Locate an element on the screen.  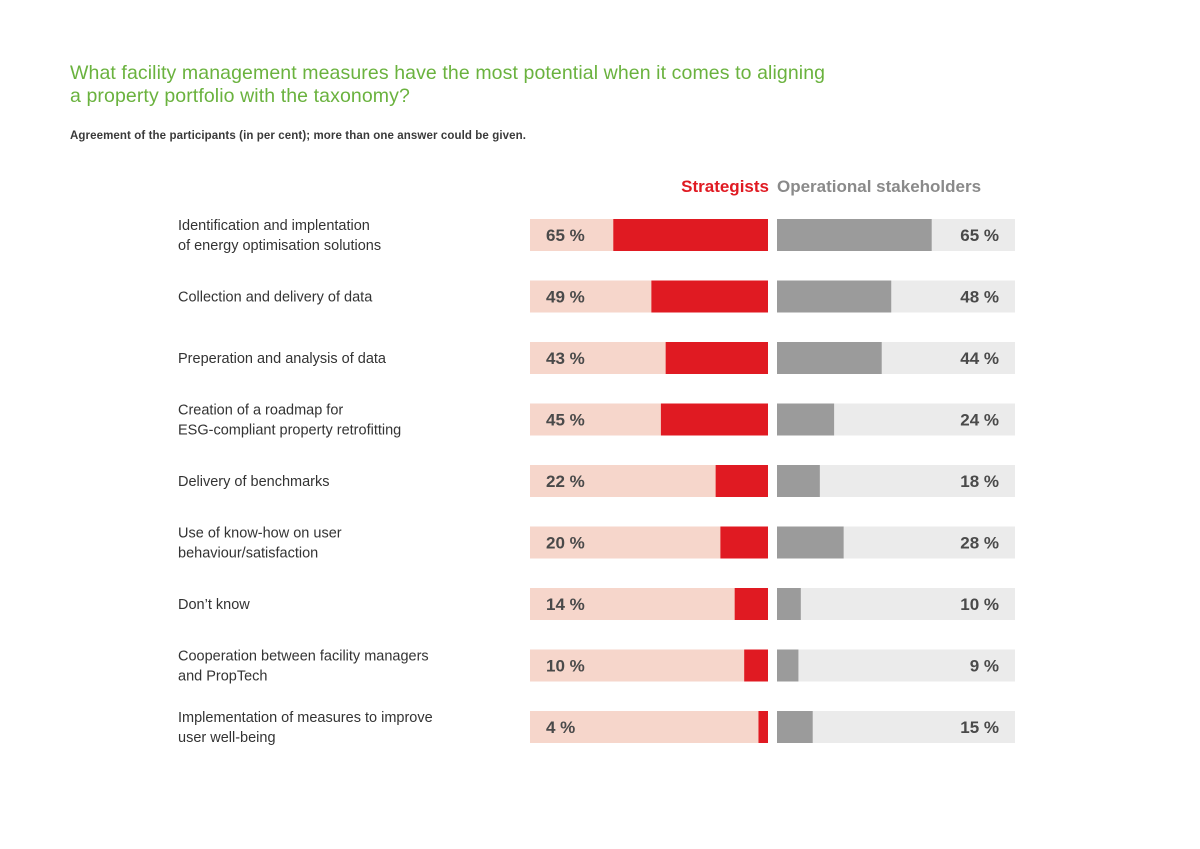
legend-strategists: Strategists is located at coordinates (725, 186).